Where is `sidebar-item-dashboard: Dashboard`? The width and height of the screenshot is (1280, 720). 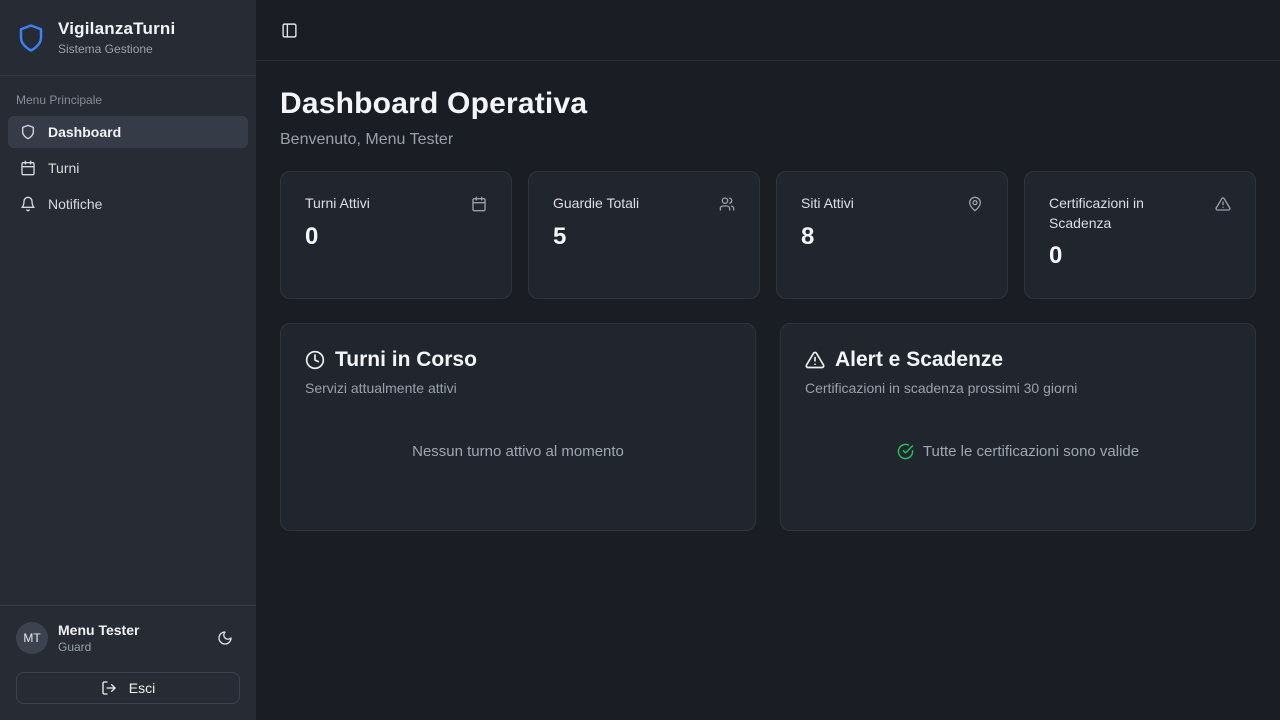 sidebar-item-dashboard: Dashboard is located at coordinates (128, 132).